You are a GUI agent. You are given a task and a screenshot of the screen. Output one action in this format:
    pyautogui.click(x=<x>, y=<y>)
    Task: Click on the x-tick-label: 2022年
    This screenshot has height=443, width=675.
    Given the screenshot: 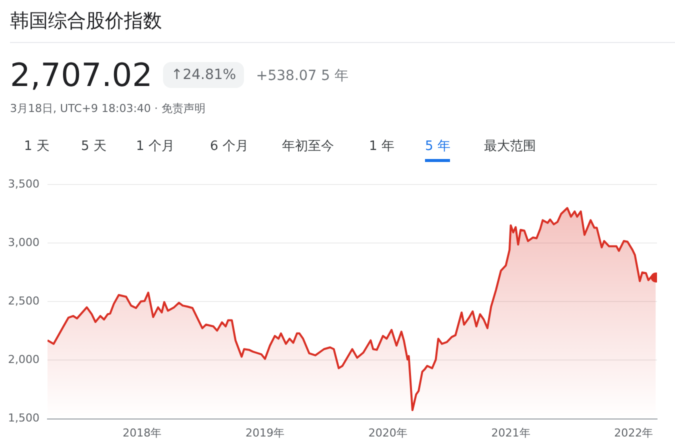 What is the action you would take?
    pyautogui.click(x=634, y=433)
    